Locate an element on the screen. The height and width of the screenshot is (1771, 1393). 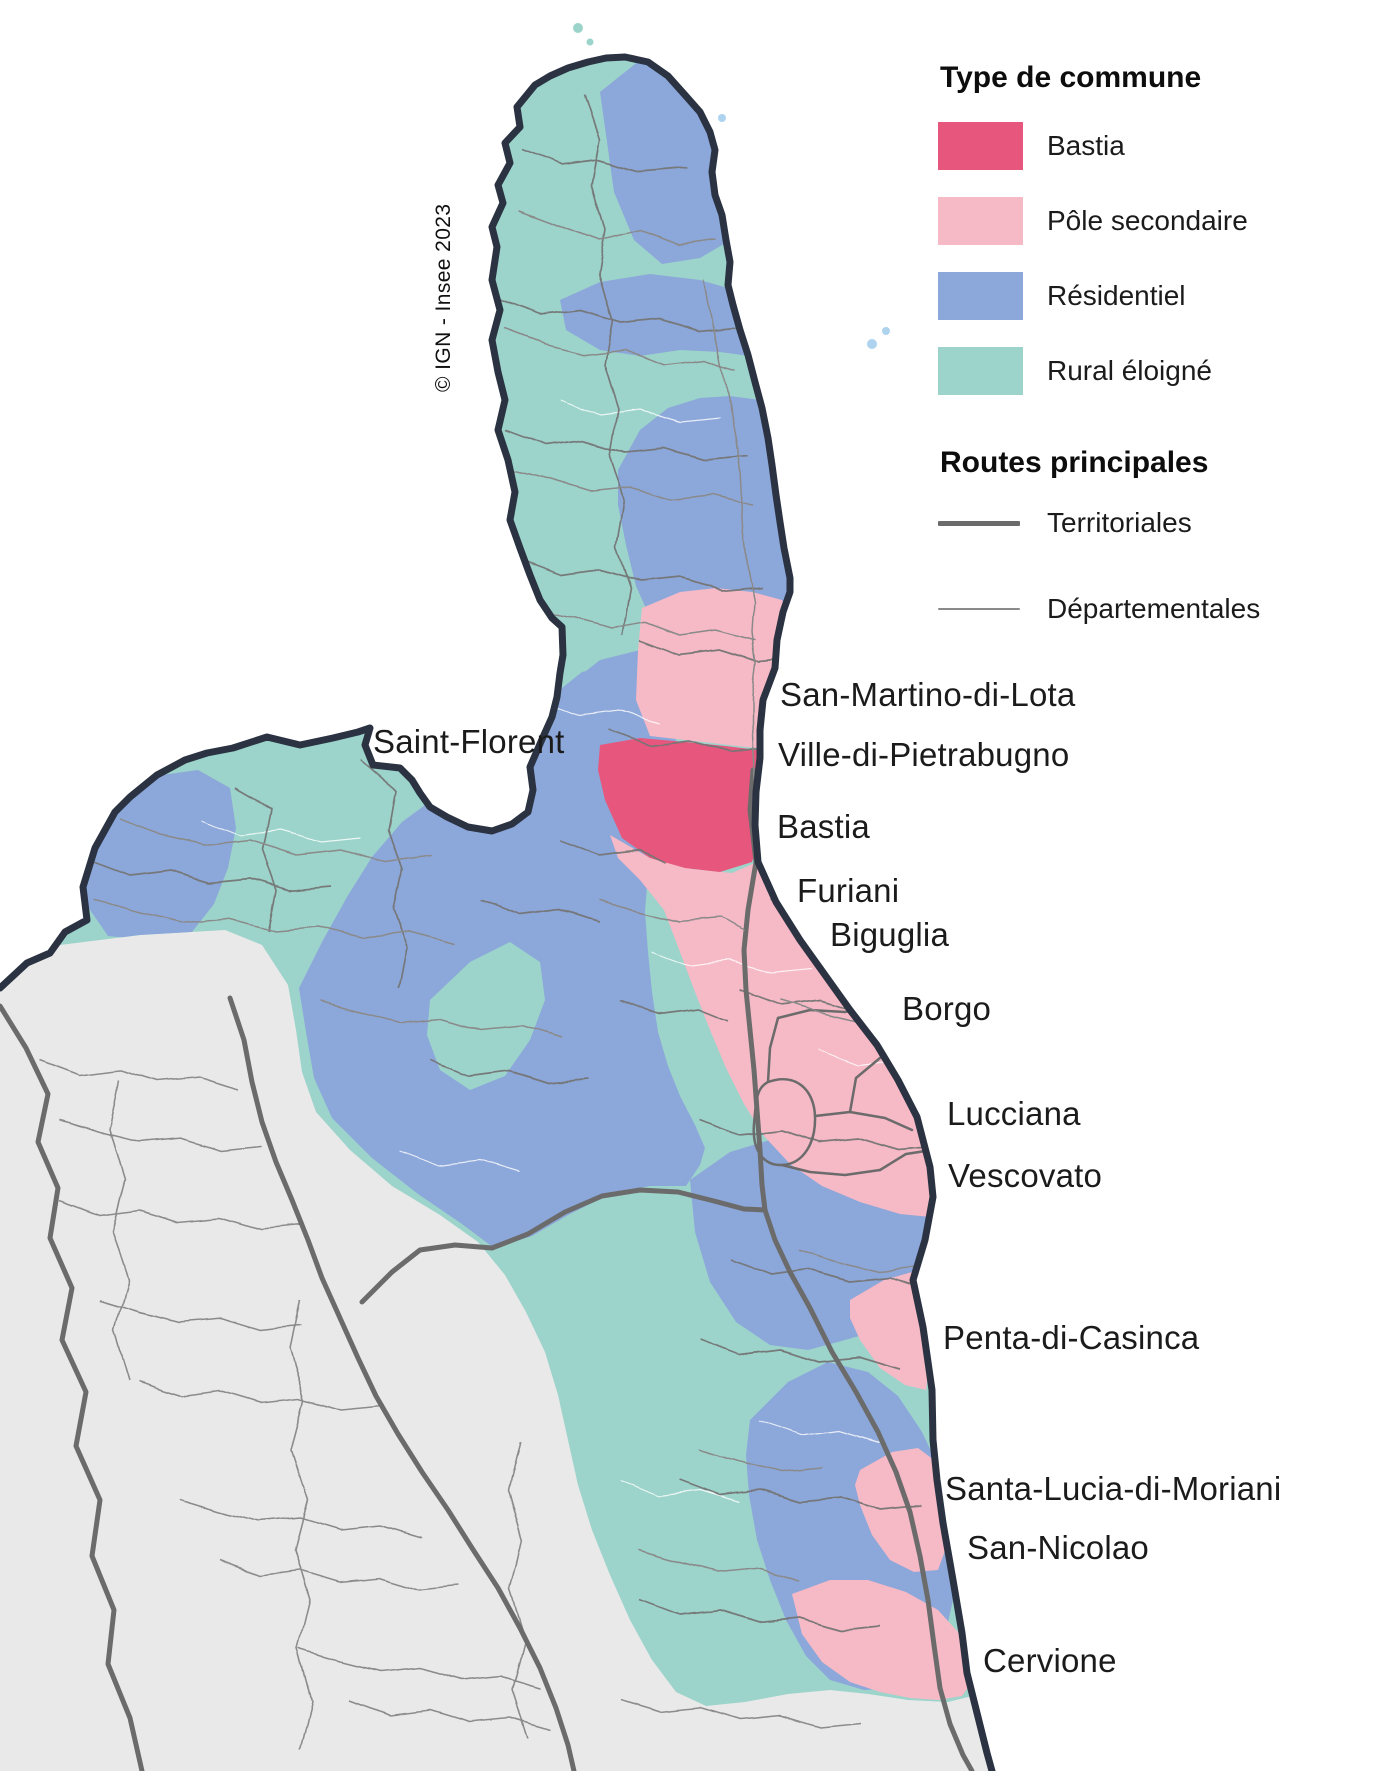
legend-item-residentiel: Résidentiel is located at coordinates (1138, 296).